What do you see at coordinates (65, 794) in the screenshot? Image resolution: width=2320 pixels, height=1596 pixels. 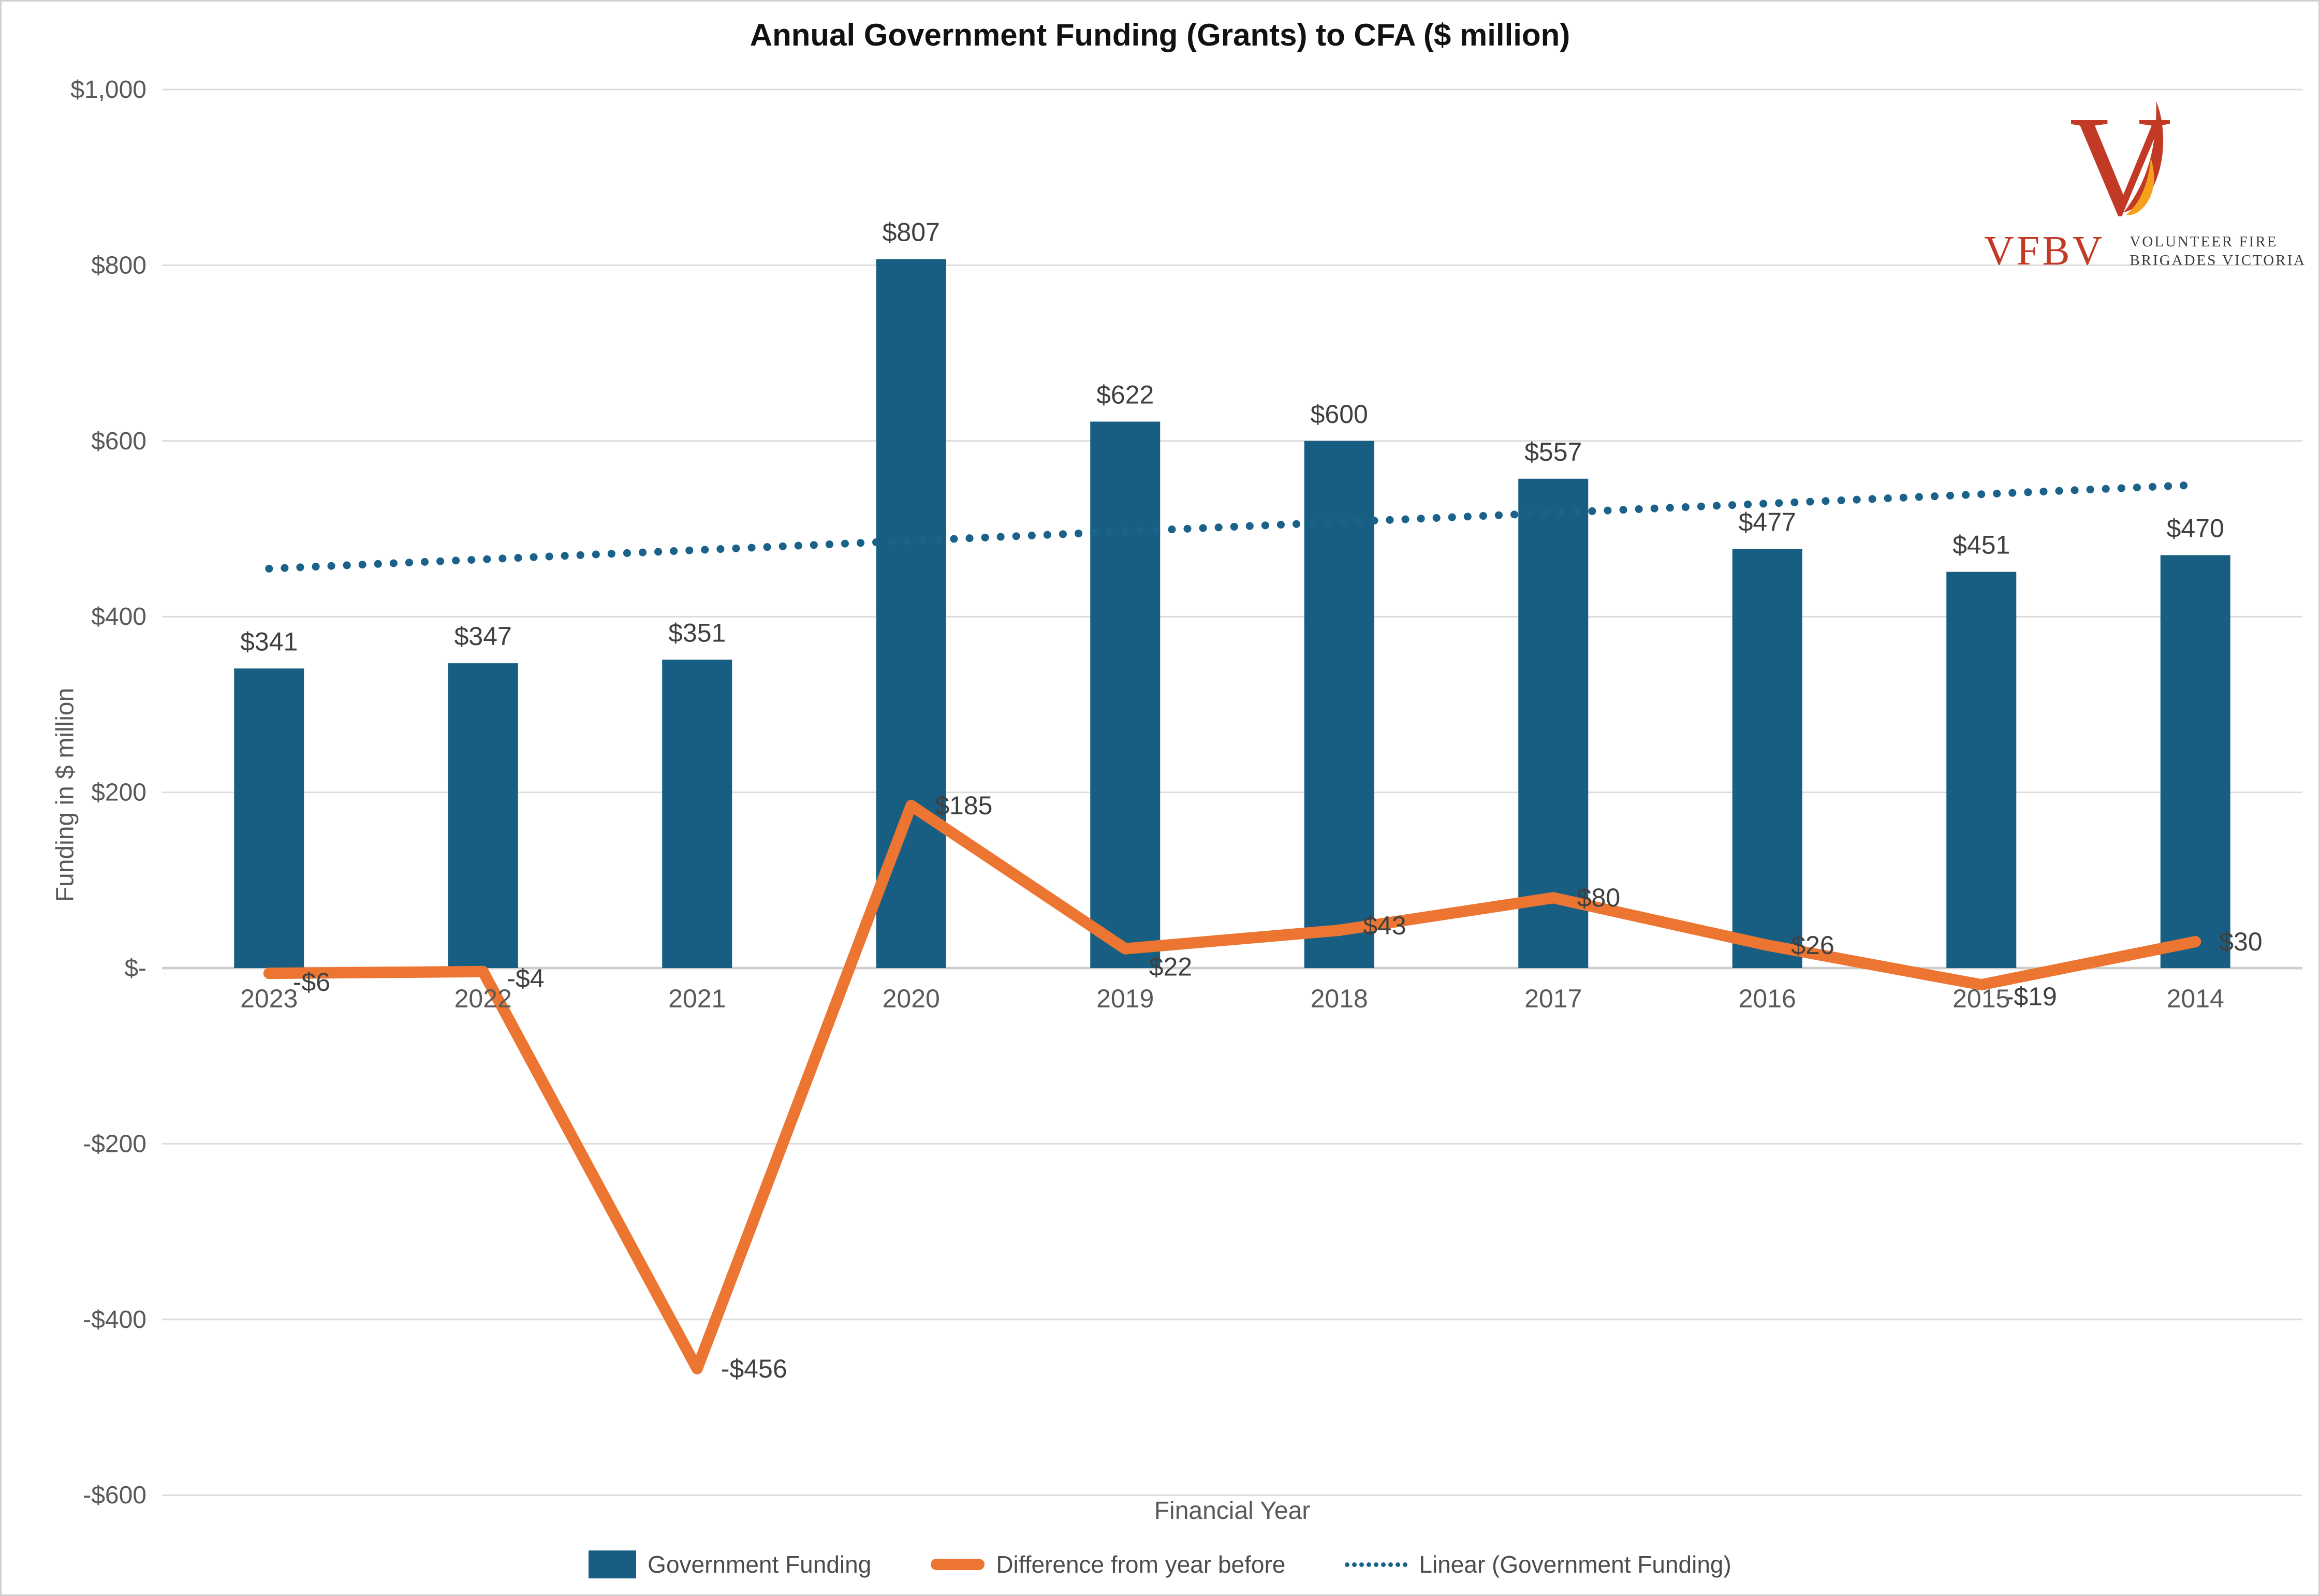 I see `y-axis-title: Funding in $ million` at bounding box center [65, 794].